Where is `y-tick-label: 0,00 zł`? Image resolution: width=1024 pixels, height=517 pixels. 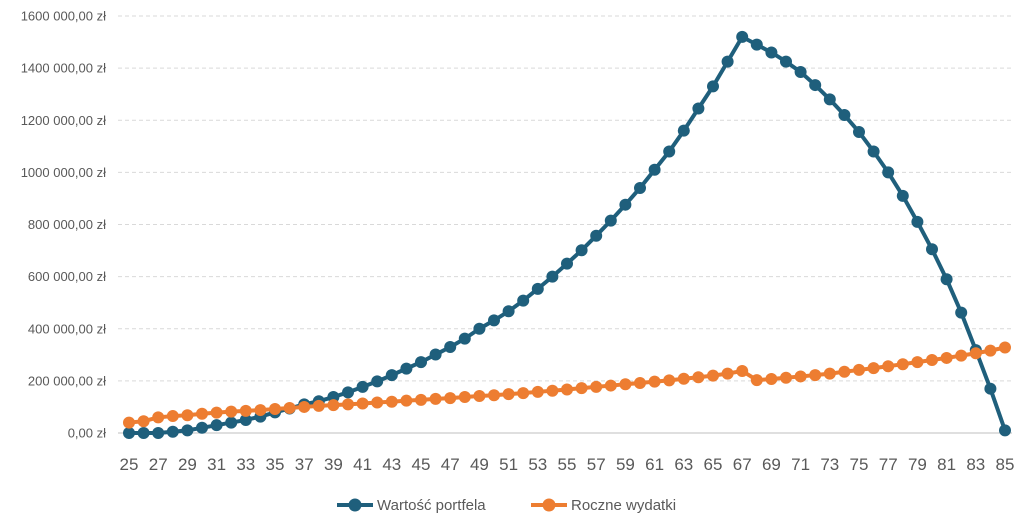
y-tick-label: 0,00 zł is located at coordinates (87, 433).